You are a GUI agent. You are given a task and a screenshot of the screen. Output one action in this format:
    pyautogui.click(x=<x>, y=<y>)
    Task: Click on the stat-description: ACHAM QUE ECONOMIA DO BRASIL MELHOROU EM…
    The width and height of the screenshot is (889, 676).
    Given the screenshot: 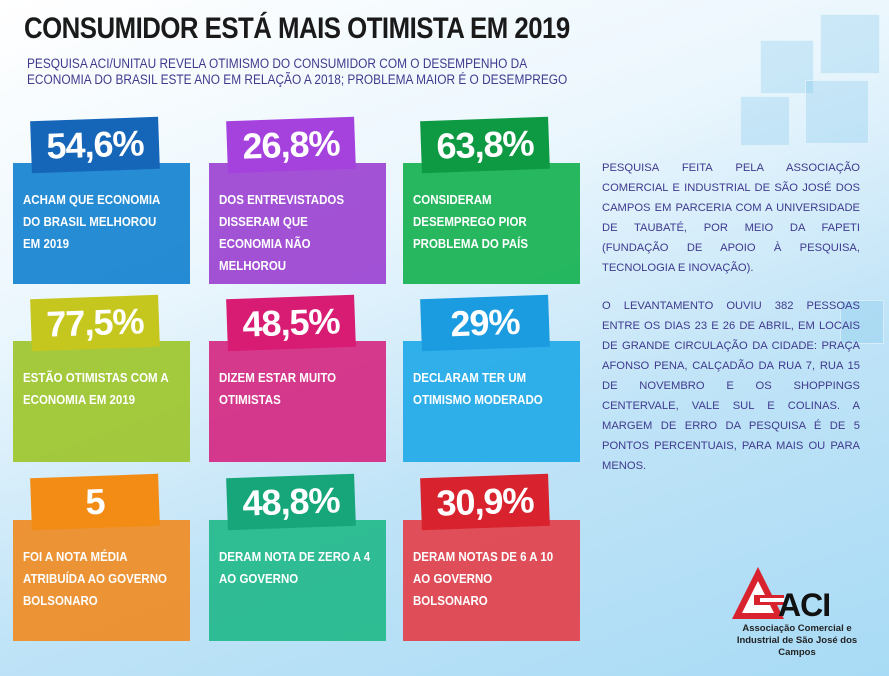 What is the action you would take?
    pyautogui.click(x=91, y=222)
    